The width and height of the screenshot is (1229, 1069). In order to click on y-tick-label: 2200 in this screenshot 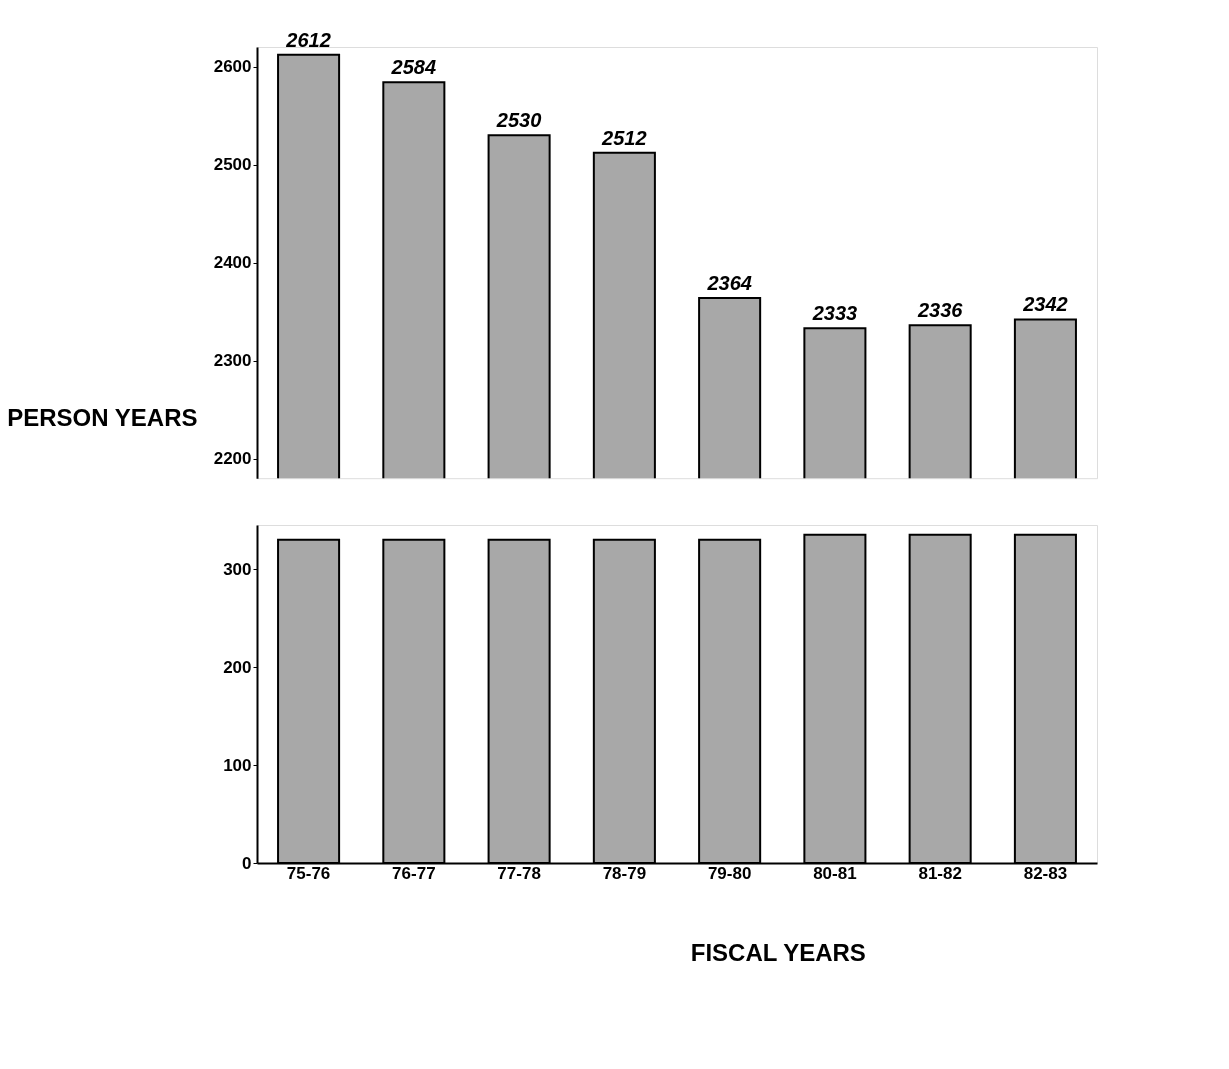, I will do `click(232, 459)`.